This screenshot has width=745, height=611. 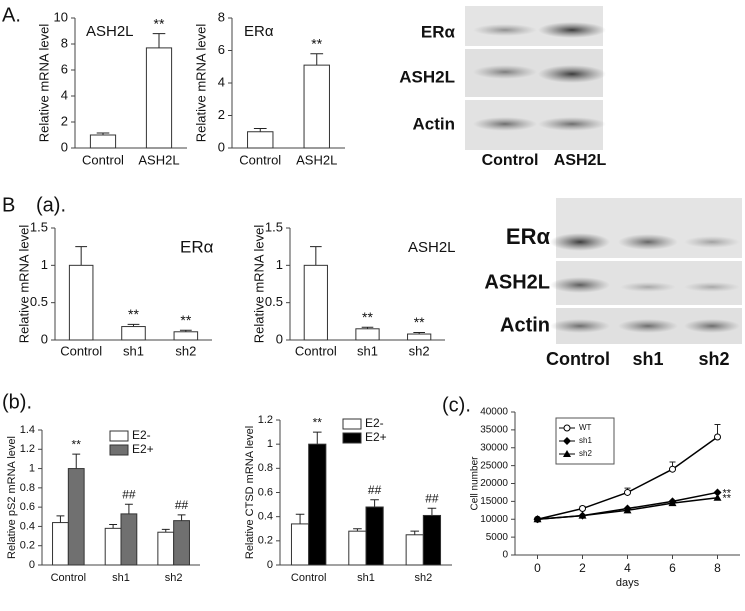 What do you see at coordinates (11, 15) in the screenshot?
I see `panel-label: A.` at bounding box center [11, 15].